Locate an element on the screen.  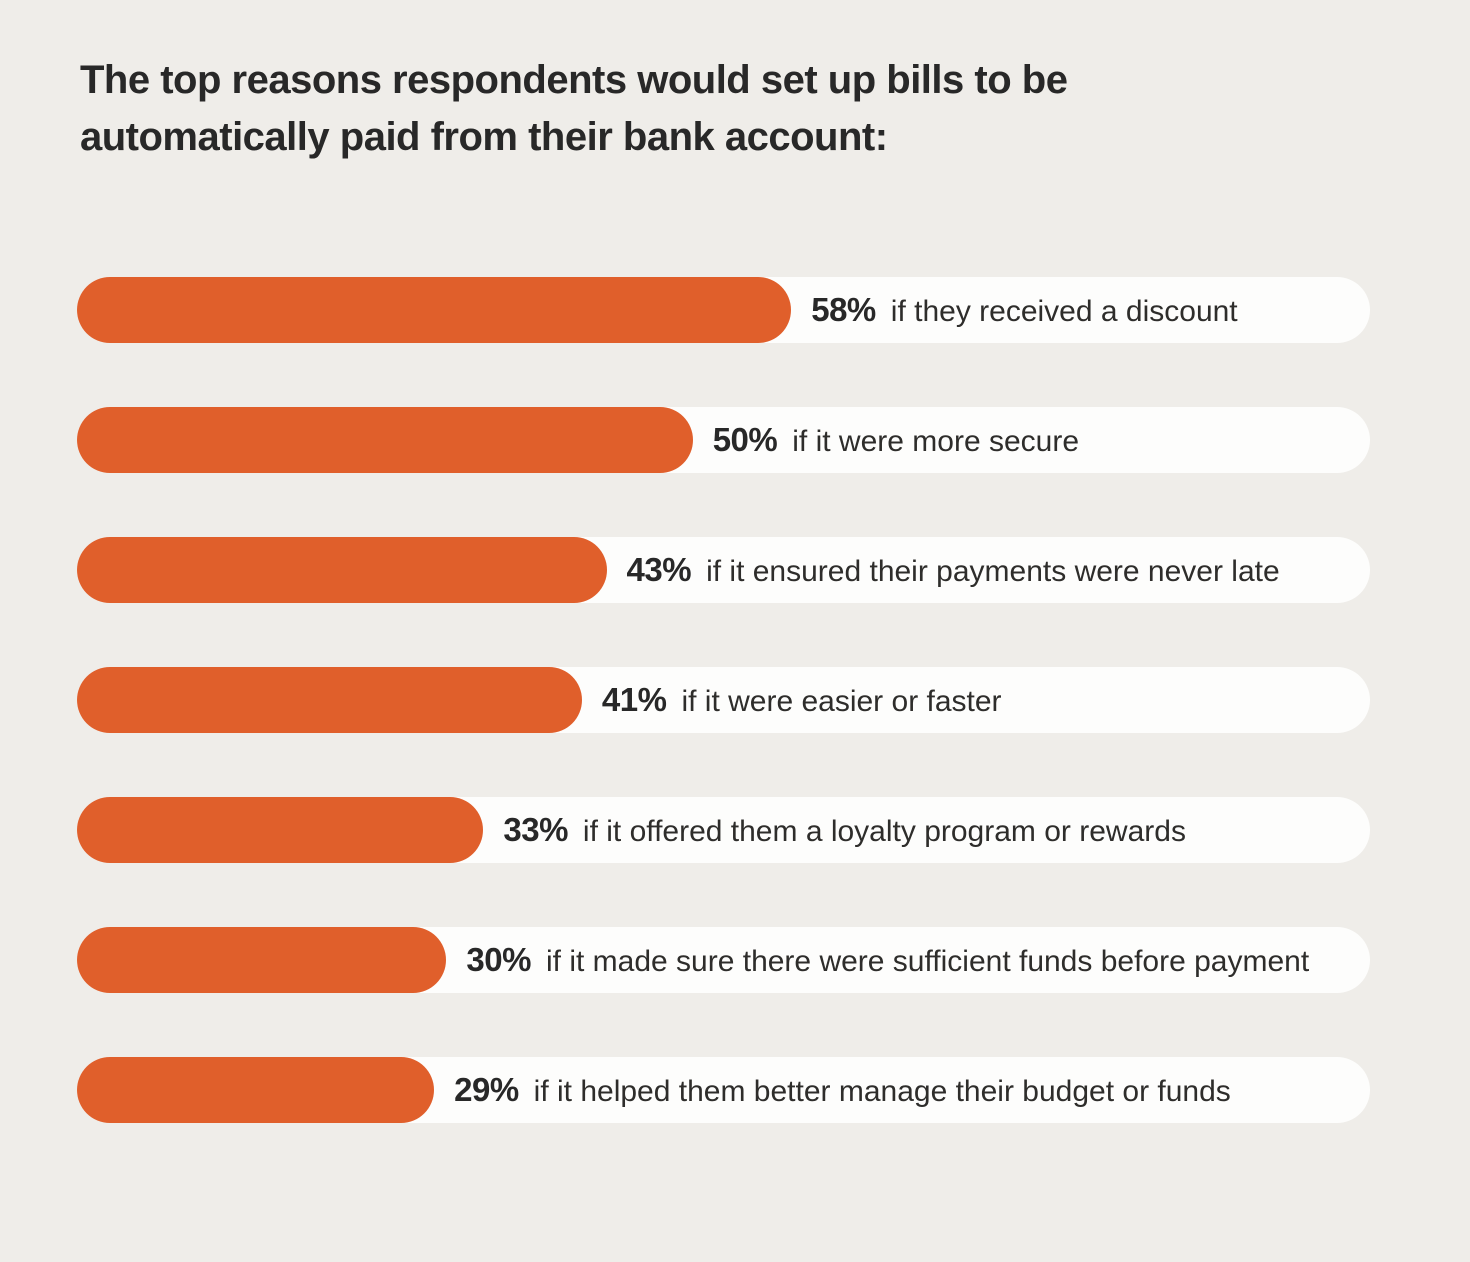
bar-value-label: 43% is located at coordinates (659, 569).